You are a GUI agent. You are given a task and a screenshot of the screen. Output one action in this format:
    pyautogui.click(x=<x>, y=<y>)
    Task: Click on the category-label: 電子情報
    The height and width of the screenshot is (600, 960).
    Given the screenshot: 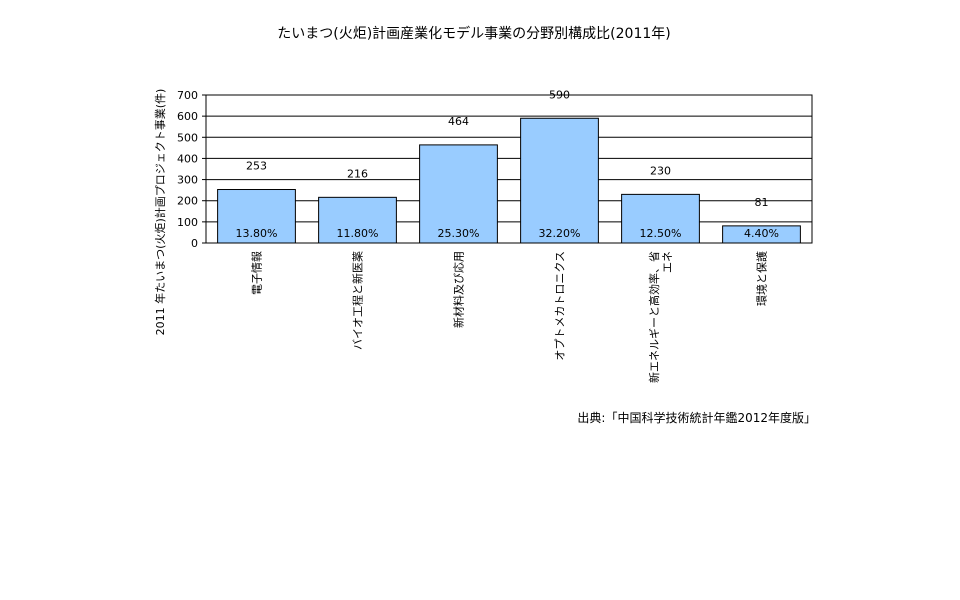 What is the action you would take?
    pyautogui.click(x=257, y=273)
    